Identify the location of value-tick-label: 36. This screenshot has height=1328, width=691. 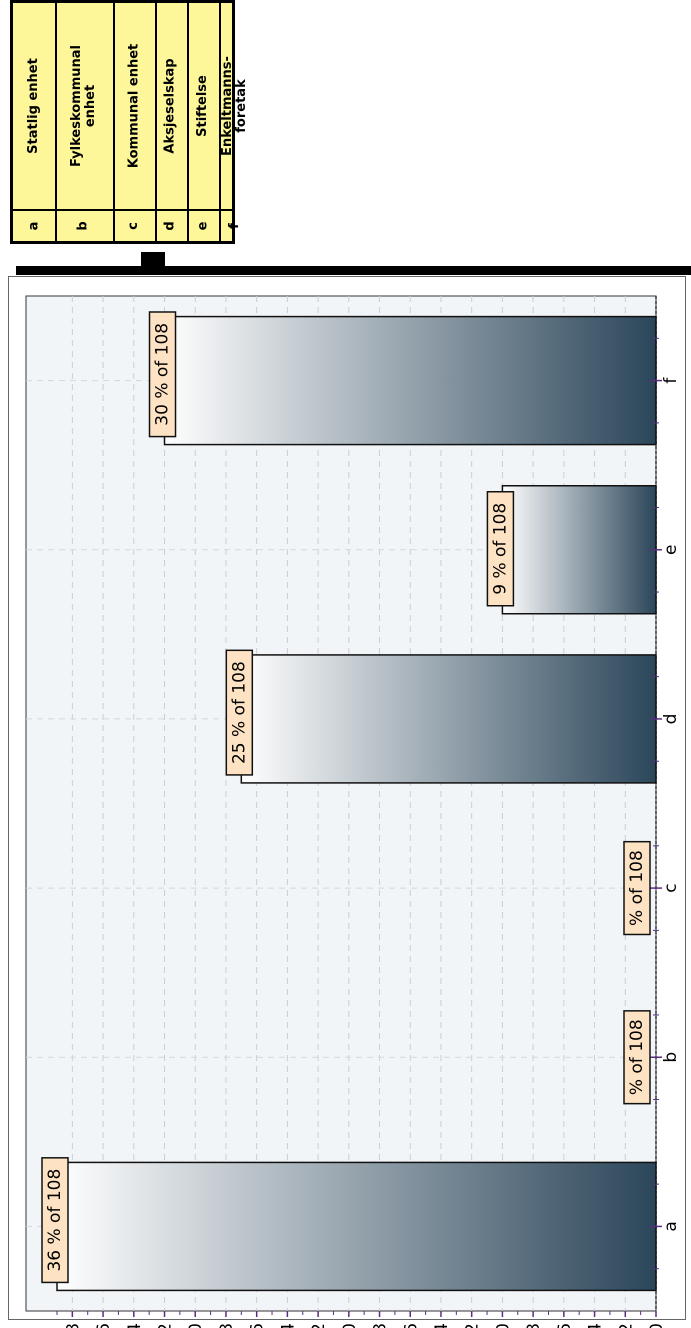
(104, 1325).